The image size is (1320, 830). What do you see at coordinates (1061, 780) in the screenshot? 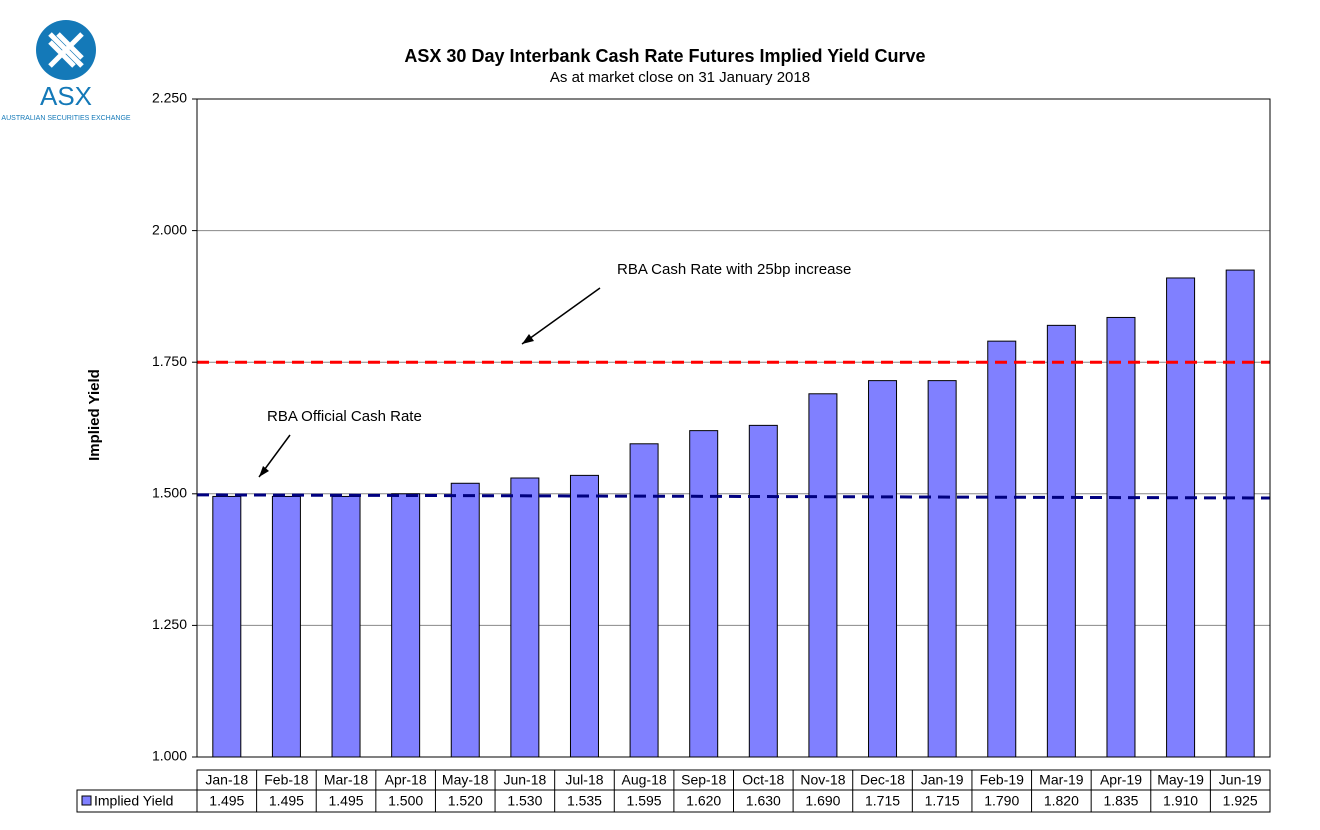
I see `x-tick-label: Mar-19` at bounding box center [1061, 780].